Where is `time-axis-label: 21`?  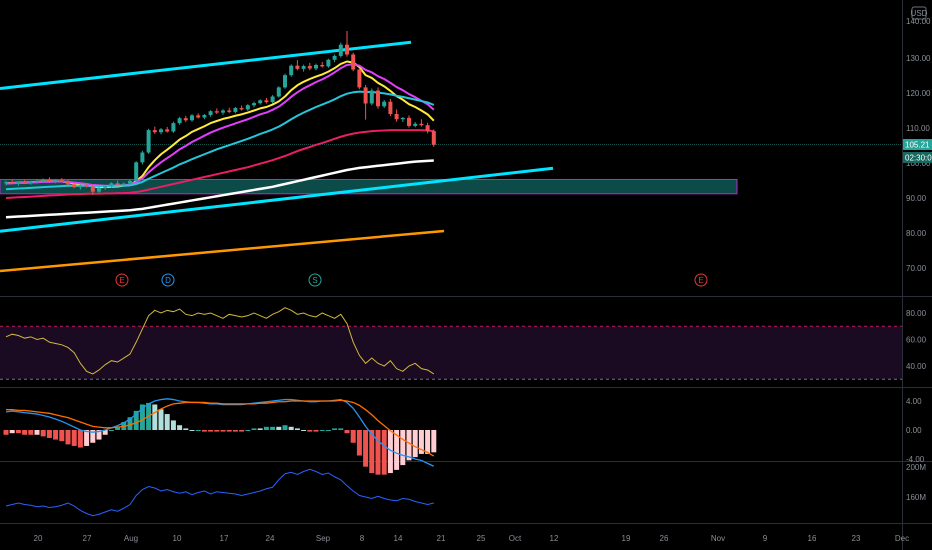
time-axis-label: 21 is located at coordinates (441, 538).